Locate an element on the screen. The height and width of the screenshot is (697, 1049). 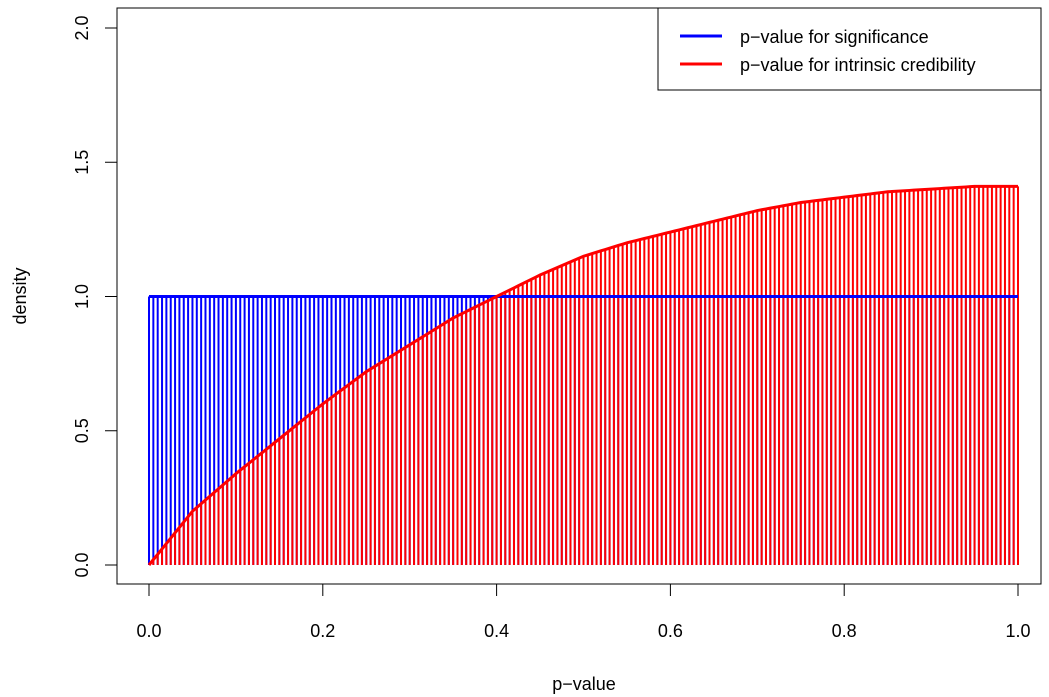
x-tick-label: 0.2 is located at coordinates (322, 631).